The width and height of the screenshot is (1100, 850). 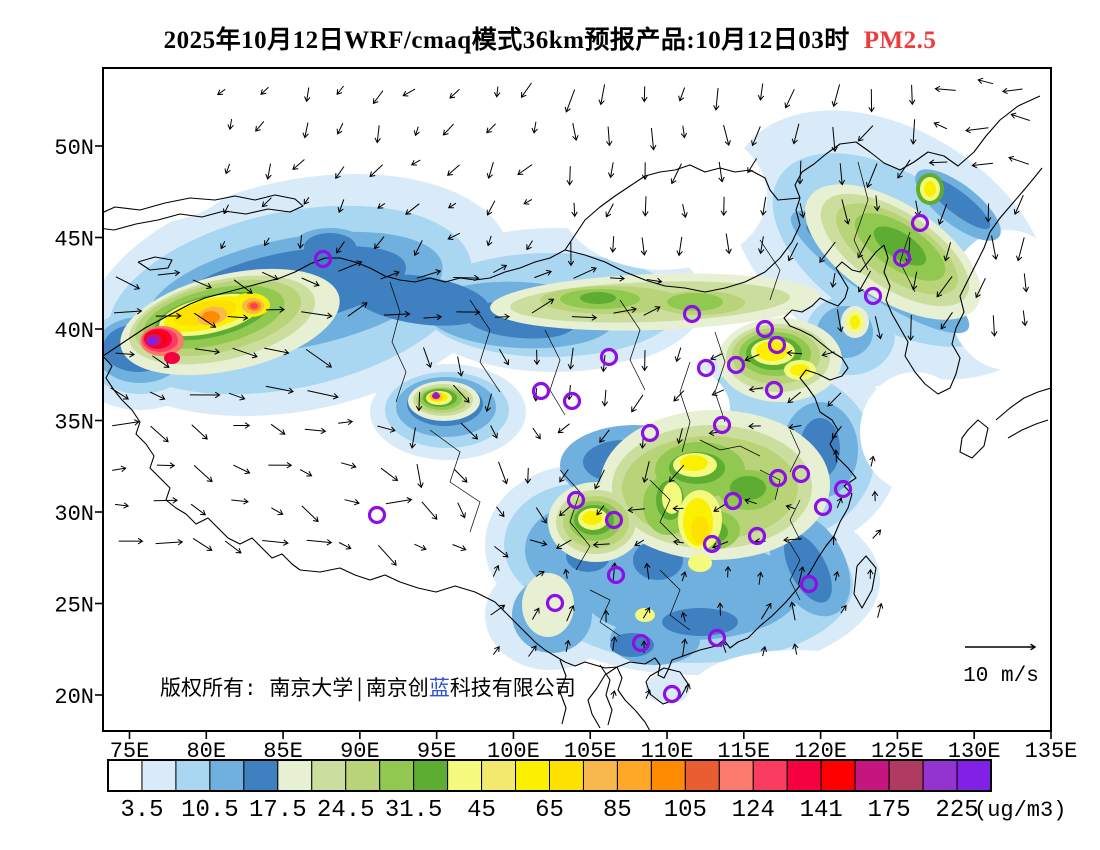 What do you see at coordinates (481, 810) in the screenshot?
I see `colorbar-tick-label: 45` at bounding box center [481, 810].